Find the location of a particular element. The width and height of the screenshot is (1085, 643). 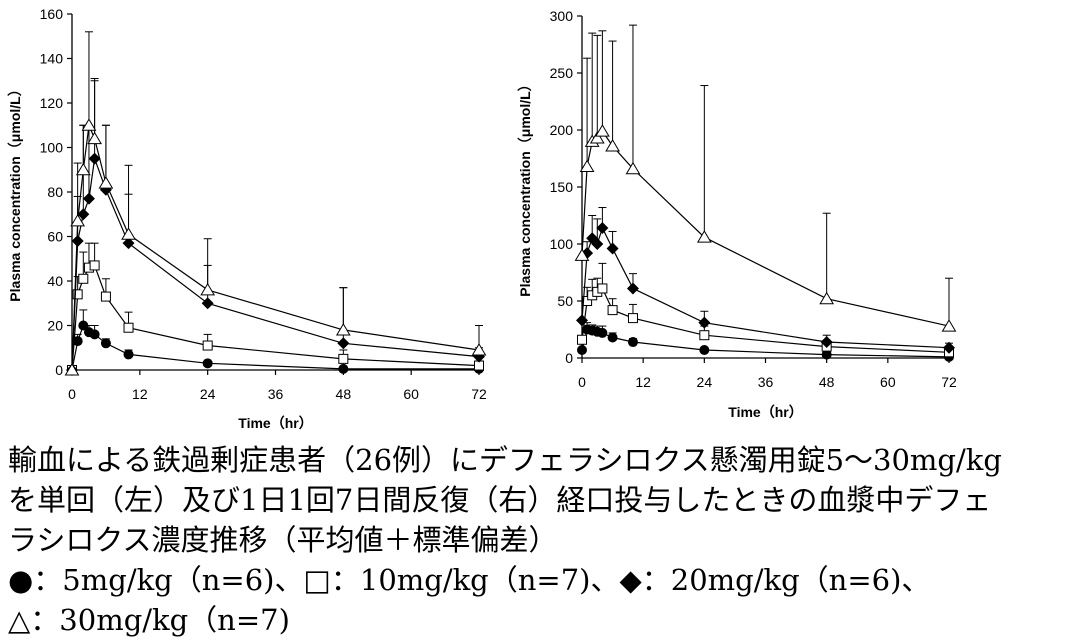

y-tick-label: 300 is located at coordinates (562, 16).